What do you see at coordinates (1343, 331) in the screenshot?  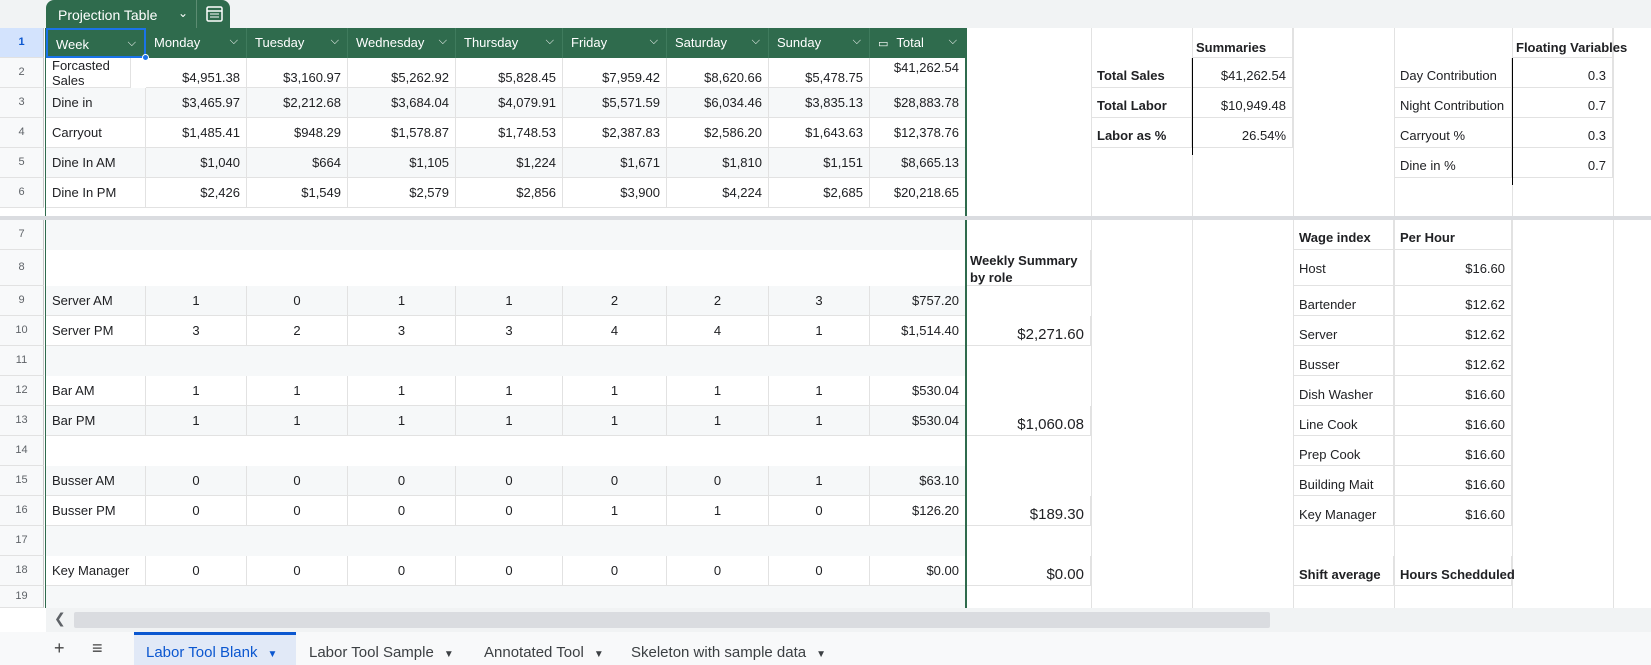 I see `wage-role-label: Server` at bounding box center [1343, 331].